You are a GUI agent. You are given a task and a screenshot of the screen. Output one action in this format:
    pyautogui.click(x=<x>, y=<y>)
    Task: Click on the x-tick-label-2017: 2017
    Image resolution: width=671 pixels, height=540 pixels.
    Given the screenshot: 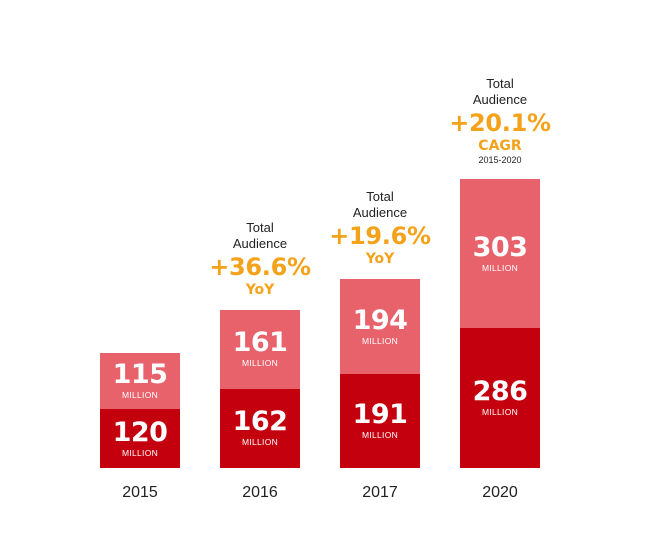 What is the action you would take?
    pyautogui.click(x=380, y=492)
    